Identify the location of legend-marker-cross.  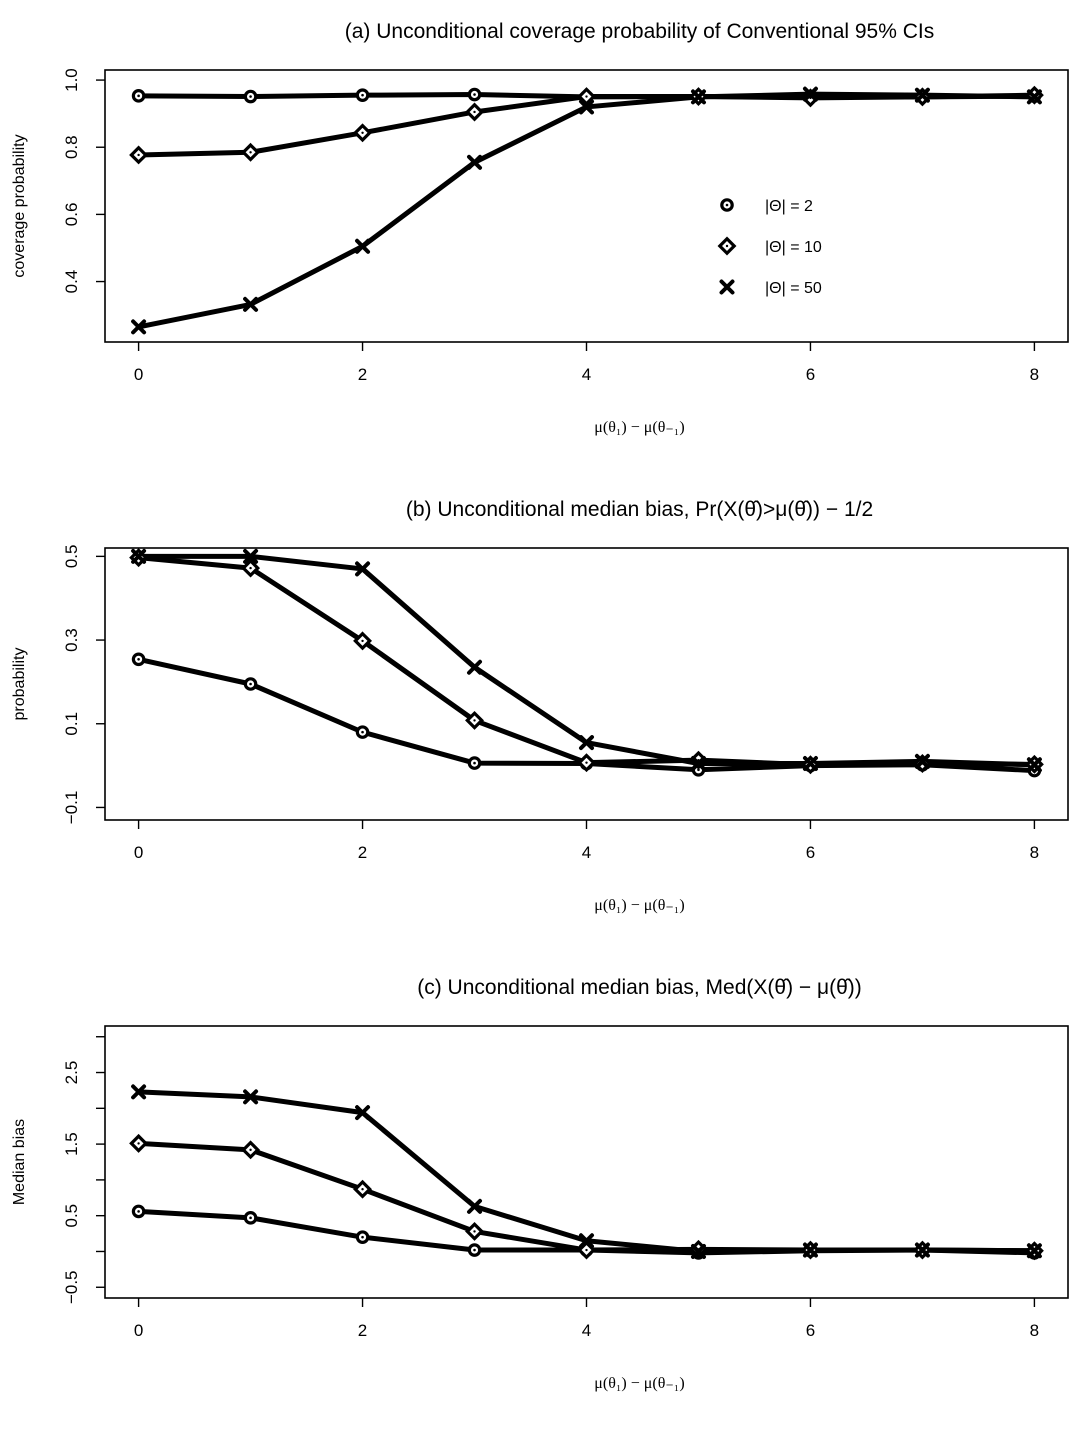
(727, 287).